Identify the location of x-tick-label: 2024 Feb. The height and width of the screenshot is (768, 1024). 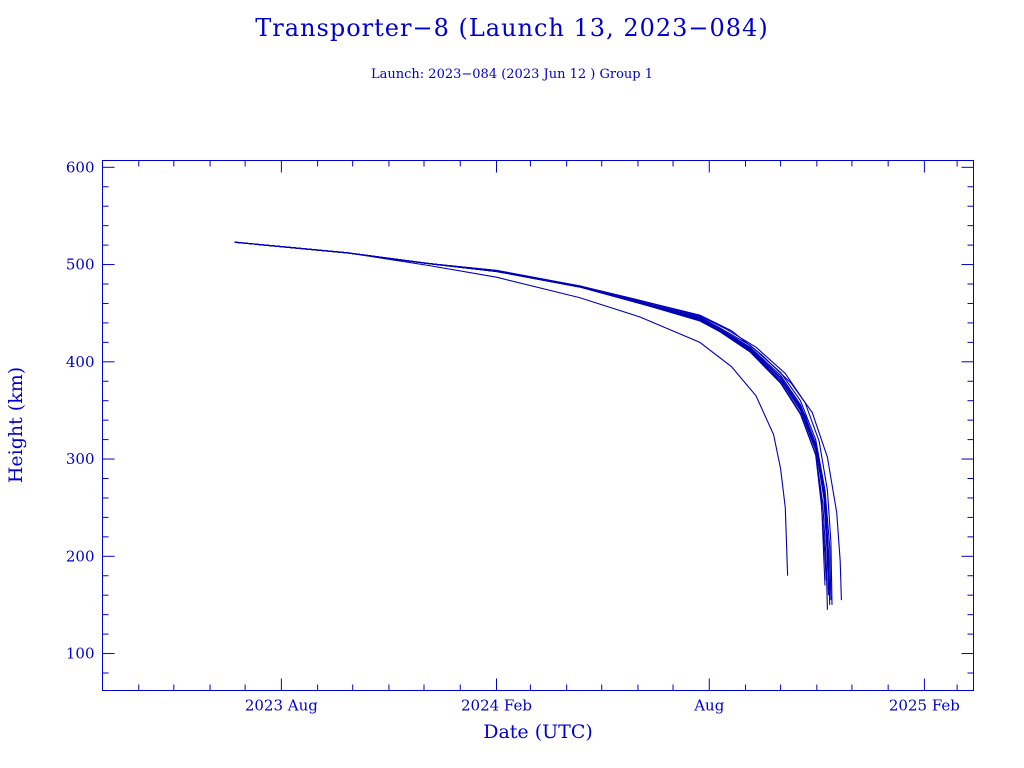
(496, 706).